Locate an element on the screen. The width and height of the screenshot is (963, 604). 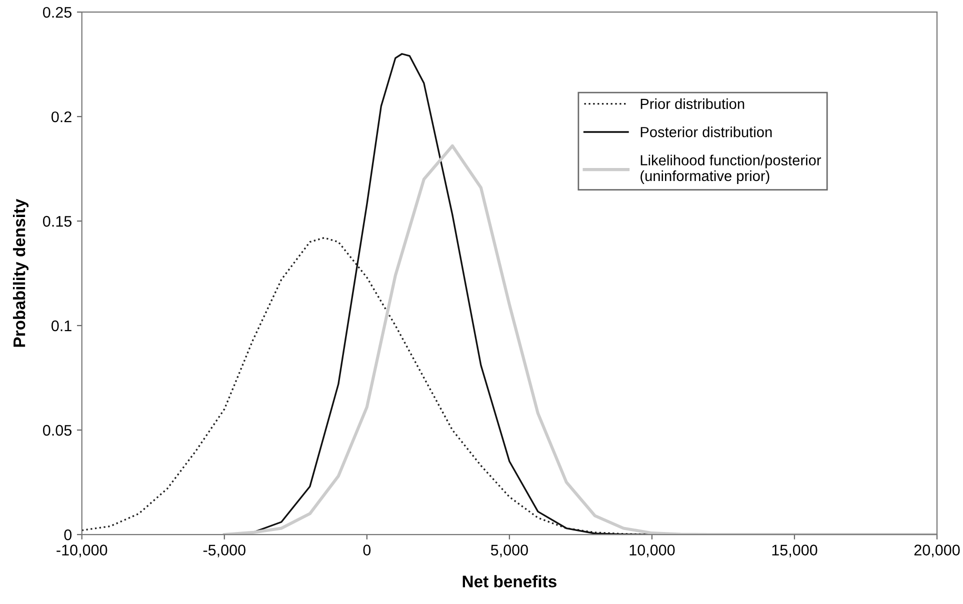
y-tick-label: 0.15 is located at coordinates (57, 221).